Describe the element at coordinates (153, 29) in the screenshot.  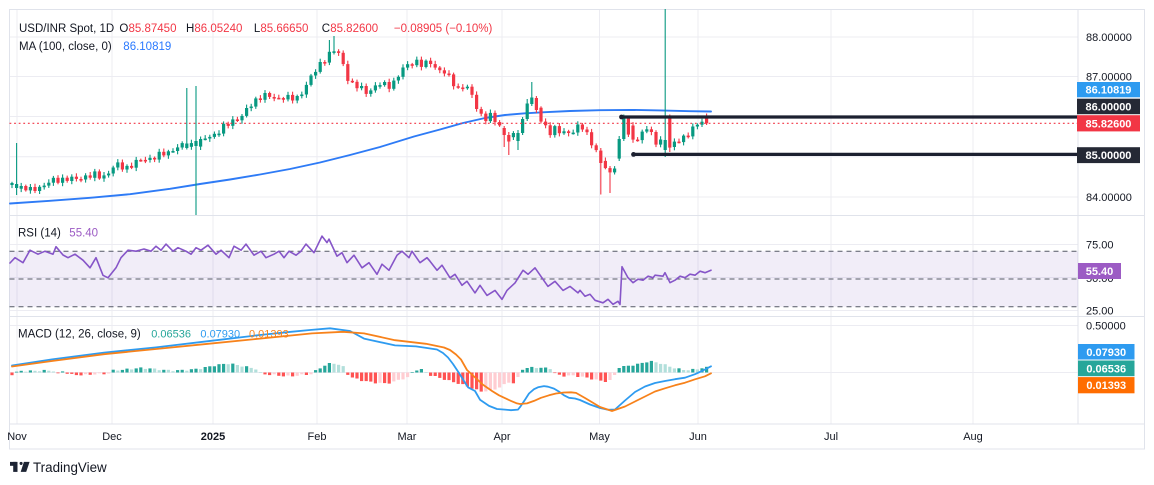
I see `svg-text: 85.87450` at that location.